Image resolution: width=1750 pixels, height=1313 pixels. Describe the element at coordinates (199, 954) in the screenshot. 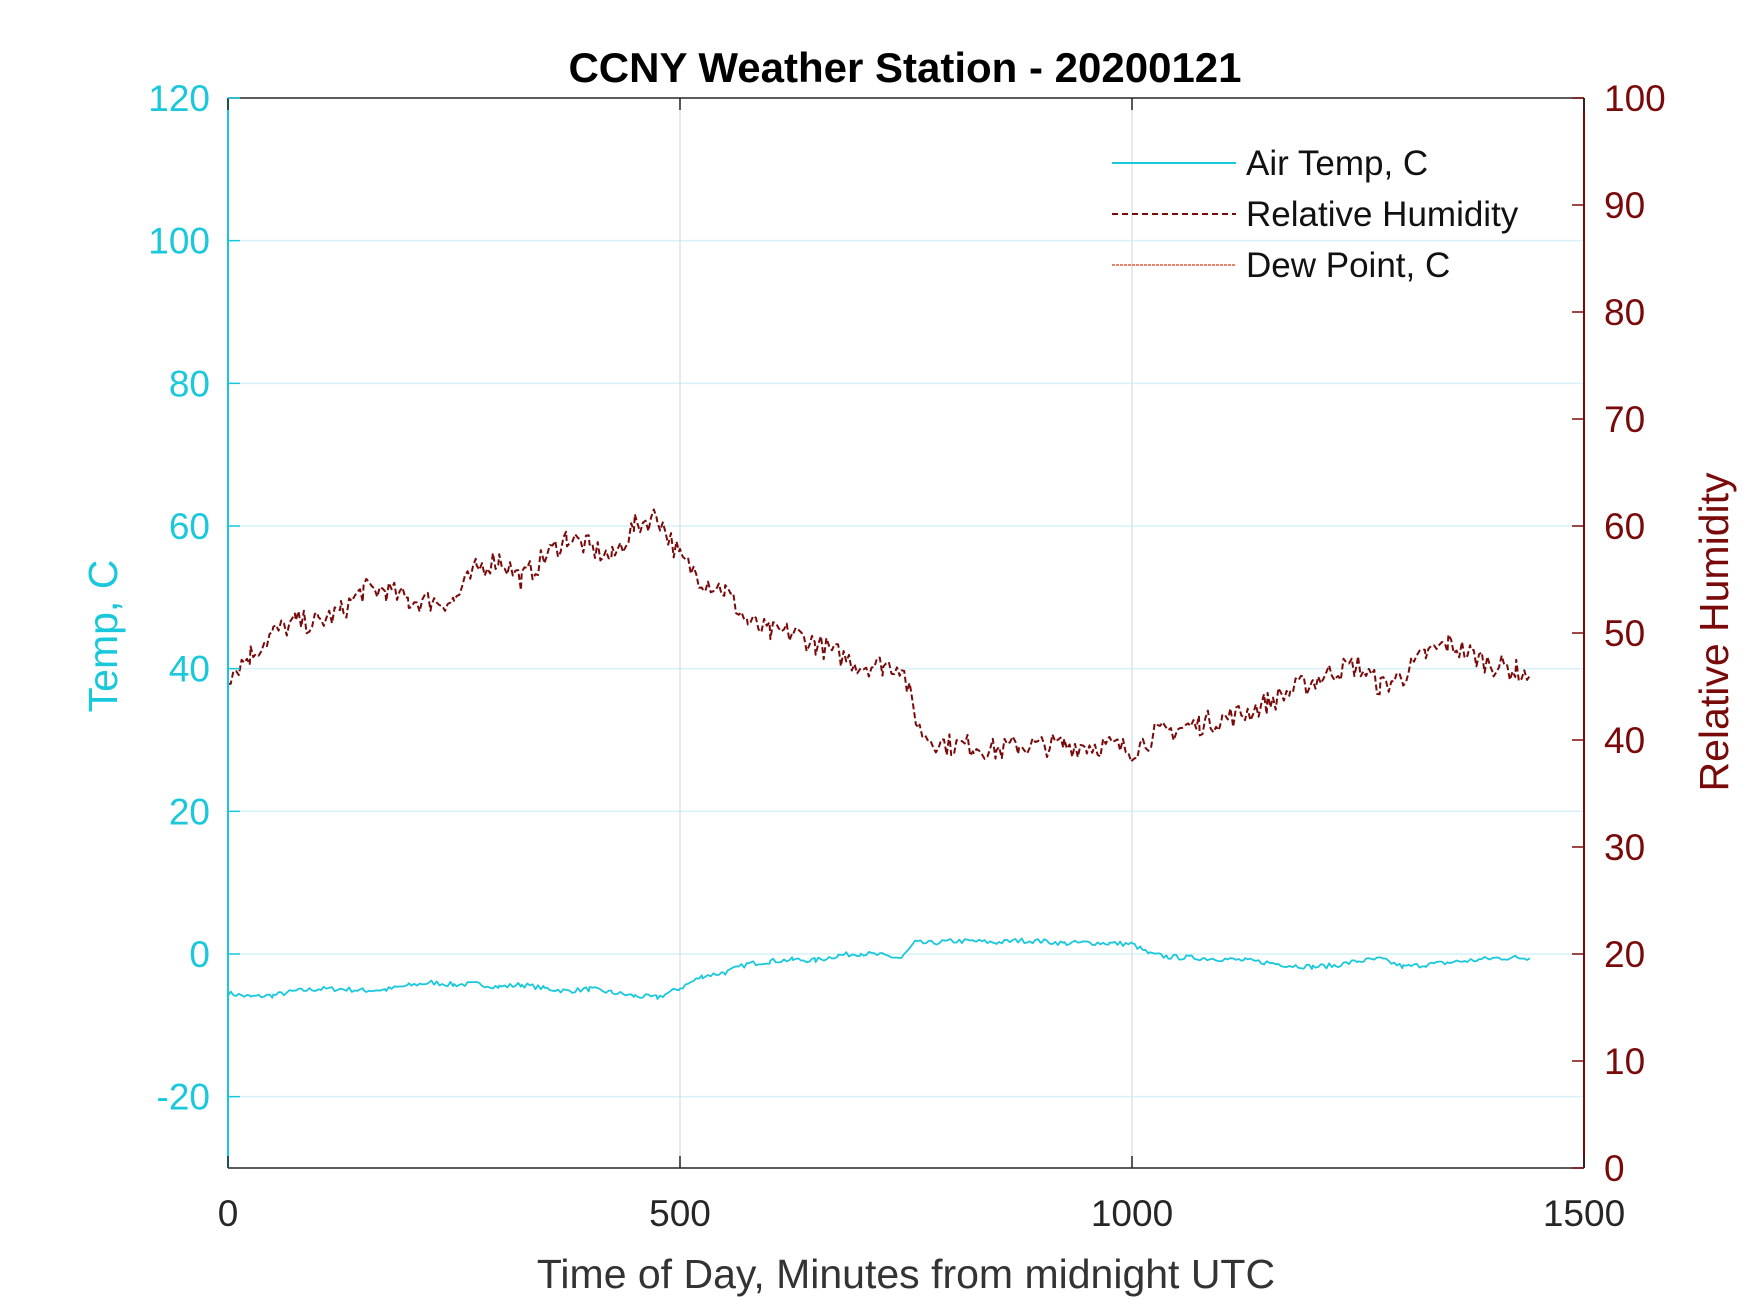

I see `y-left-tick-label: 0` at that location.